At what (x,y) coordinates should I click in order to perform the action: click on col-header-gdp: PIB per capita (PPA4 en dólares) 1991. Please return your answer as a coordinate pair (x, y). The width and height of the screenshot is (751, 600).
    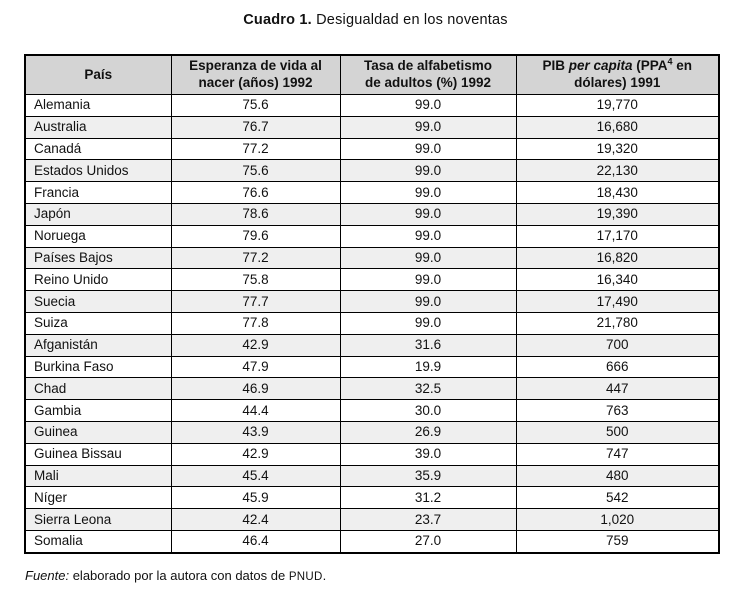
    Looking at the image, I should click on (617, 74).